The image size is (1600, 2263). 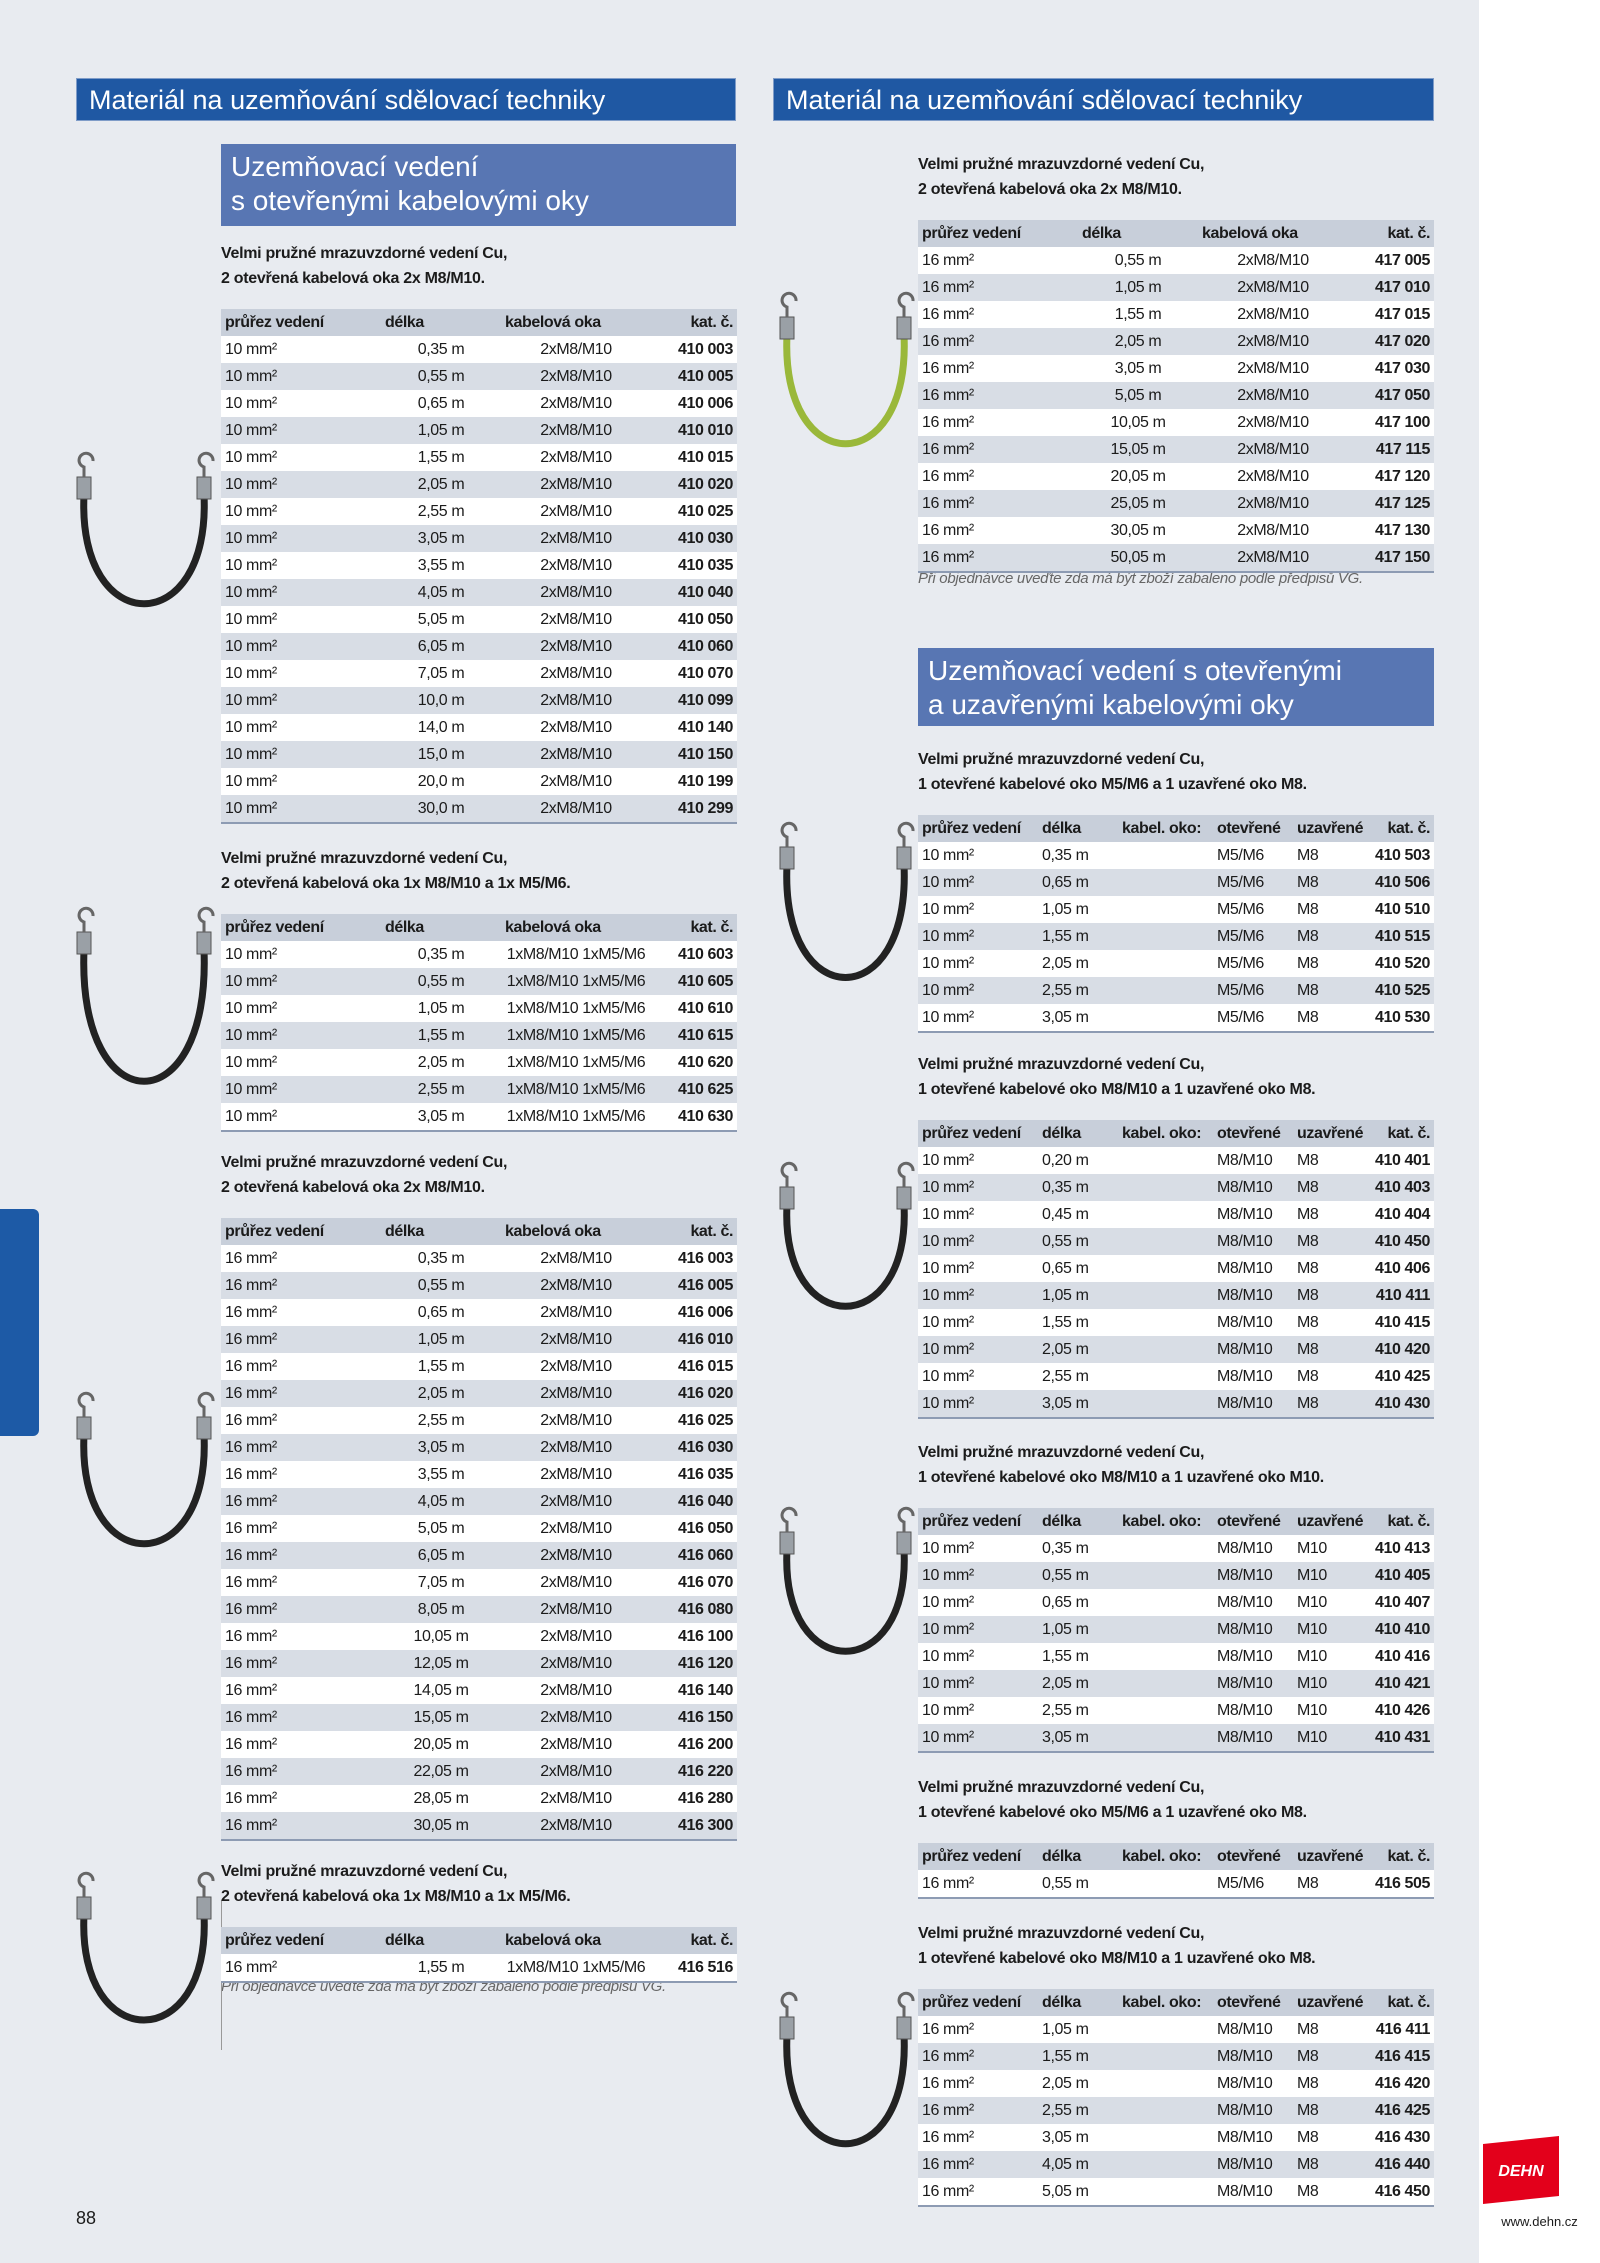 What do you see at coordinates (694, 1690) in the screenshot?
I see `cell: 416 140` at bounding box center [694, 1690].